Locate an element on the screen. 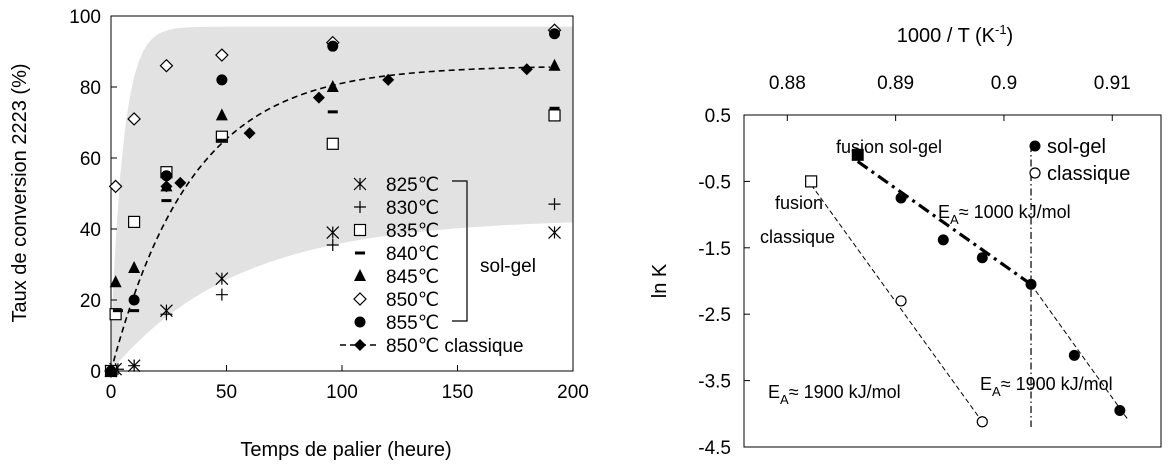 The image size is (1175, 468). annotation-fusion-classique-1: fusion is located at coordinates (799, 203).